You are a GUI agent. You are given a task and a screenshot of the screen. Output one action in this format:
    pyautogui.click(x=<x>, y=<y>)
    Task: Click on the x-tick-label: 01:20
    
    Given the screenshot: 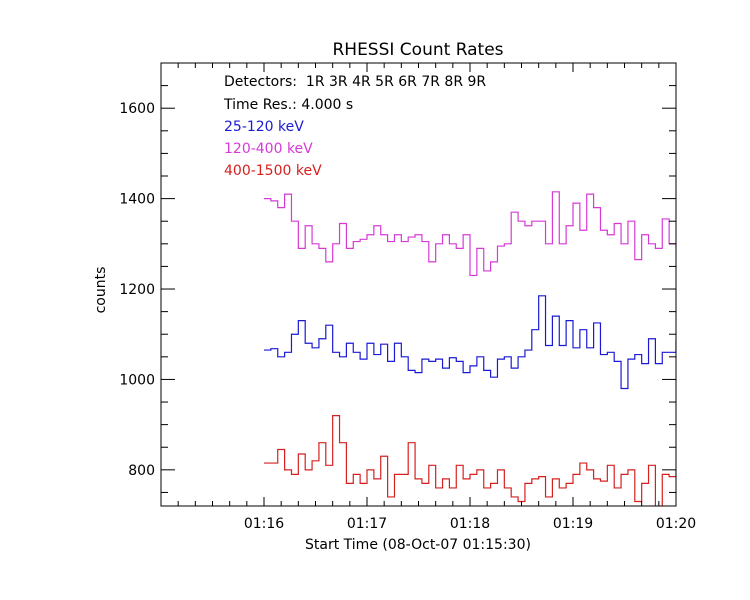 What is the action you would take?
    pyautogui.click(x=676, y=524)
    